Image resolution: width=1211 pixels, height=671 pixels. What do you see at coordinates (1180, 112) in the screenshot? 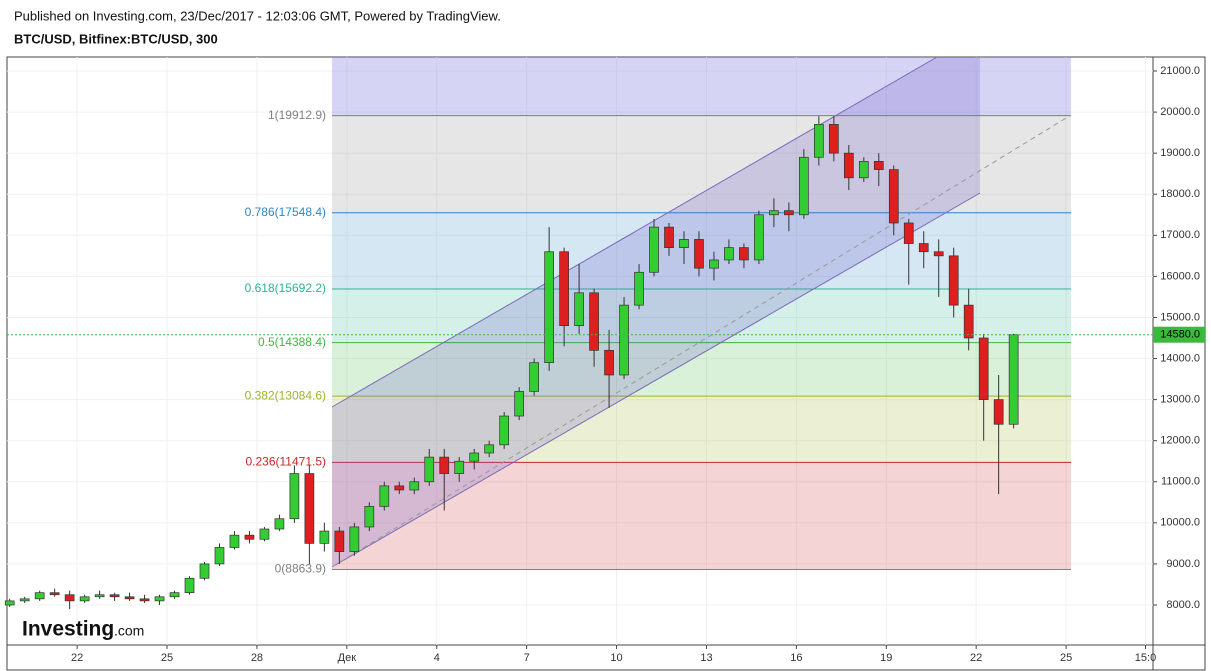
I see `y-tick-label: 20000.0` at bounding box center [1180, 112].